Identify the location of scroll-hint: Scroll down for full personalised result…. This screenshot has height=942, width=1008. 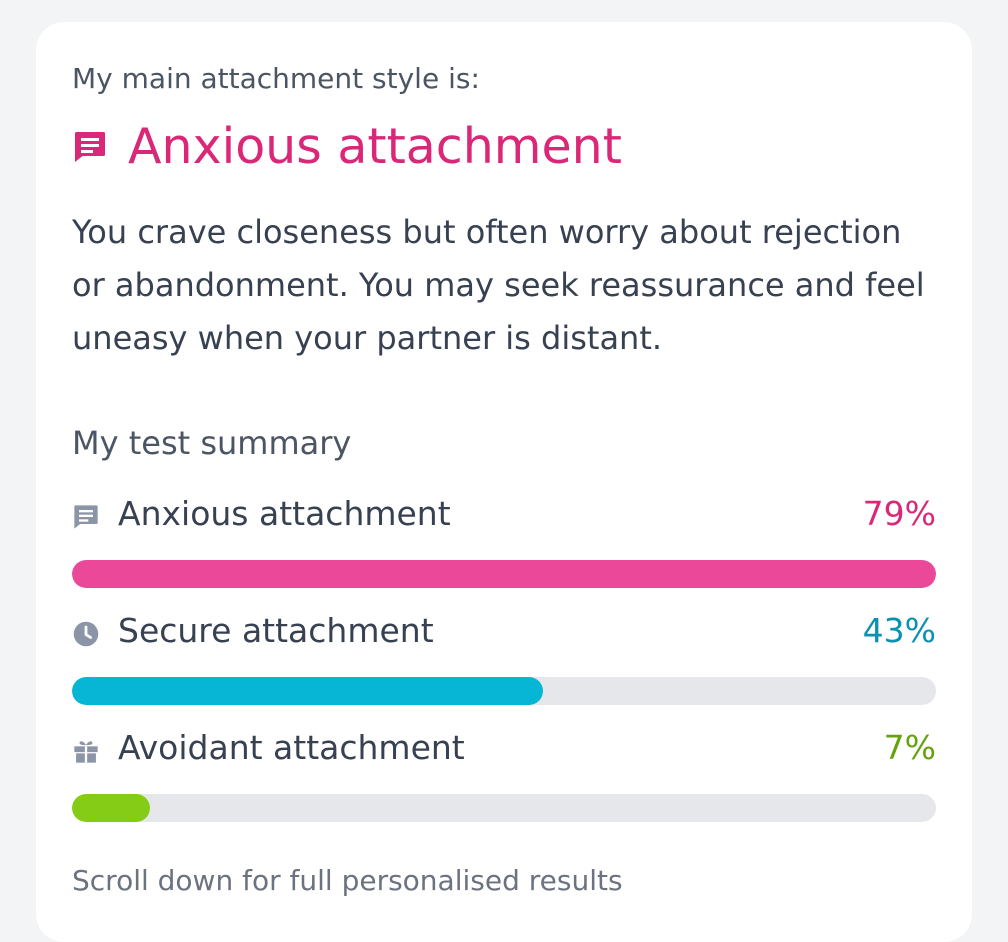
(347, 880).